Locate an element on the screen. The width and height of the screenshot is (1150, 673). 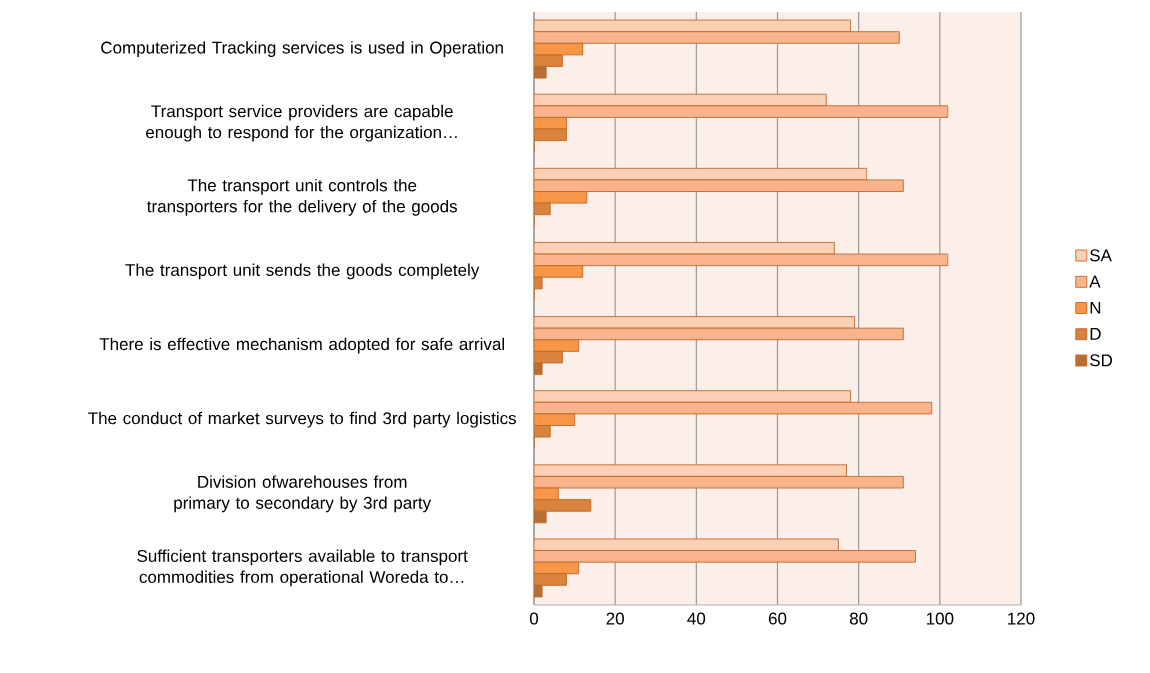
legend-label: N is located at coordinates (1095, 307).